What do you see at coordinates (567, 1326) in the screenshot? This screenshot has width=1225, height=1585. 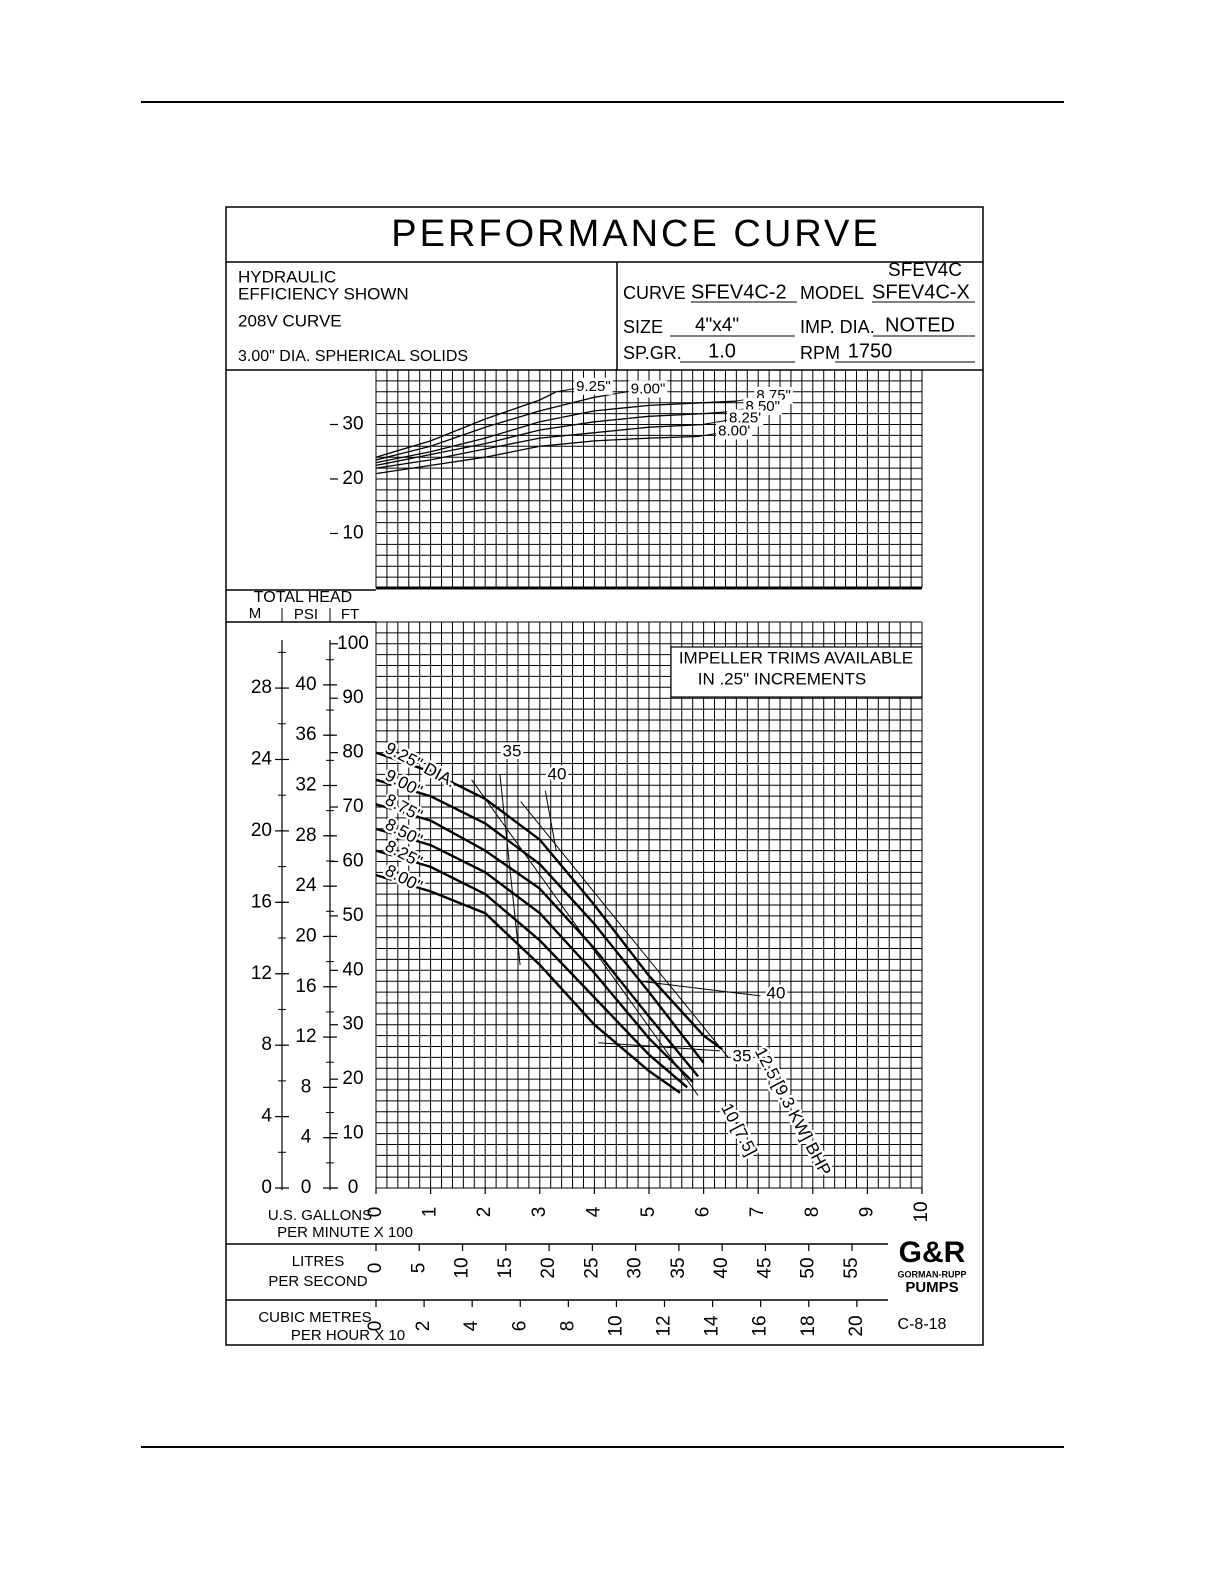 I see `x2-tick-label: 8` at bounding box center [567, 1326].